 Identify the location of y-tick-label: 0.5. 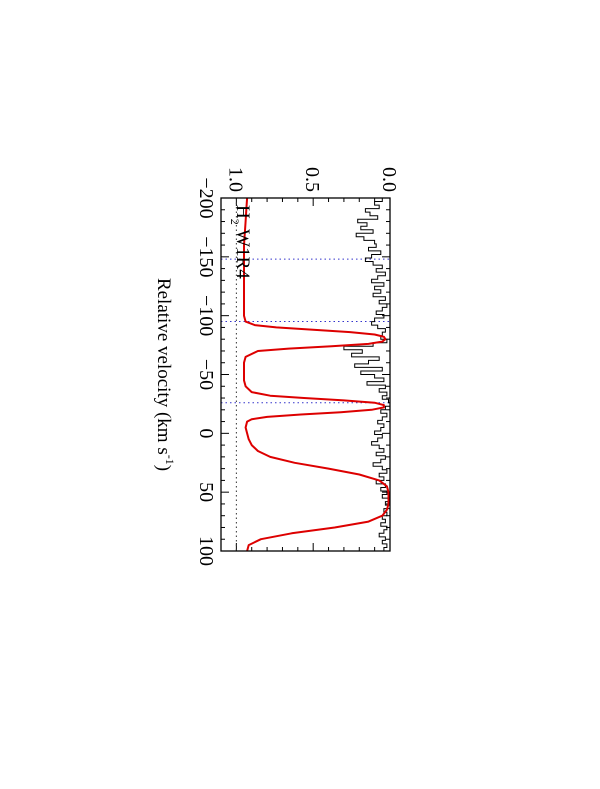
(312, 179).